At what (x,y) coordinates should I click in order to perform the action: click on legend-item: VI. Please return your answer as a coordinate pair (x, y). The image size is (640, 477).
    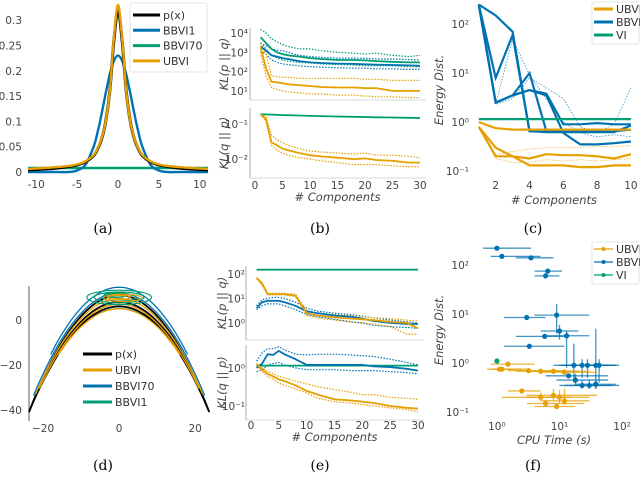
    Looking at the image, I should click on (610, 275).